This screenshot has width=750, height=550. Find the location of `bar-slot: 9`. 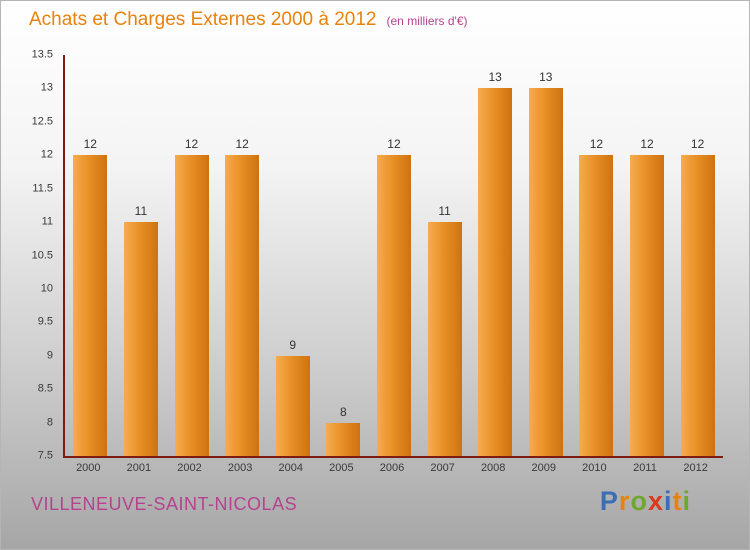

bar-slot: 9 is located at coordinates (292, 255).